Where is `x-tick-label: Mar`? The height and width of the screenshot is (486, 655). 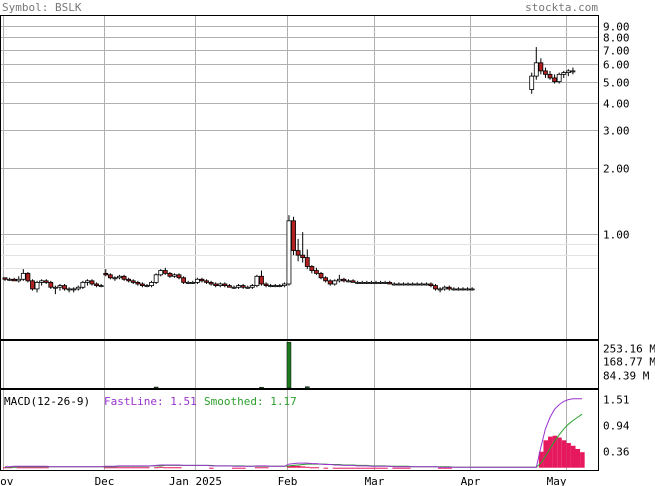
x-tick-label: Mar is located at coordinates (375, 480).